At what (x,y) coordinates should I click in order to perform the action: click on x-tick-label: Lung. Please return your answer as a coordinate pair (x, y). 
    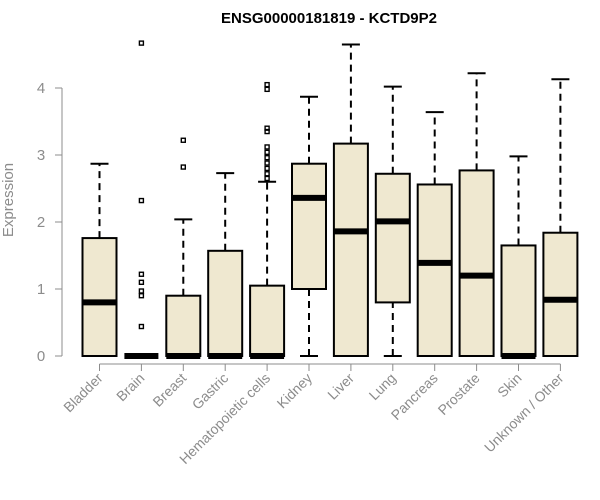
    Looking at the image, I should click on (382, 386).